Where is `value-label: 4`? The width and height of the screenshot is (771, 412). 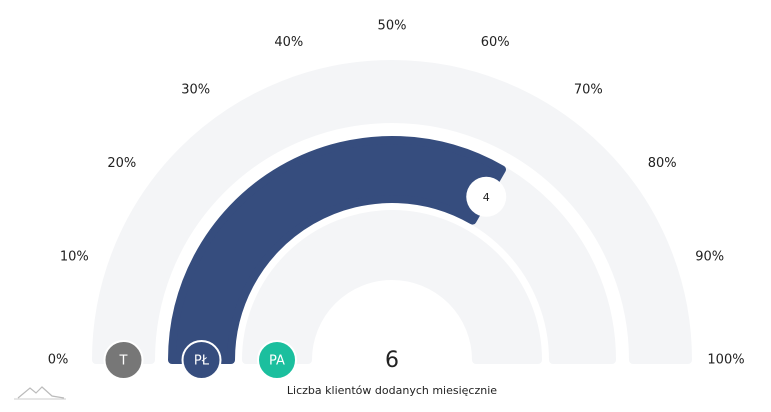 value-label: 4 is located at coordinates (486, 197).